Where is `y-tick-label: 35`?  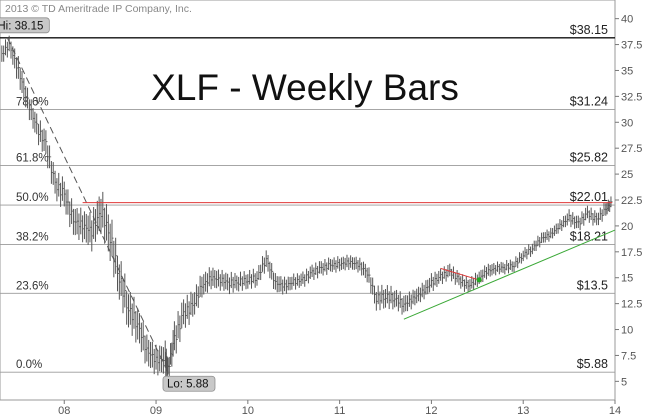 y-tick-label: 35 is located at coordinates (627, 71).